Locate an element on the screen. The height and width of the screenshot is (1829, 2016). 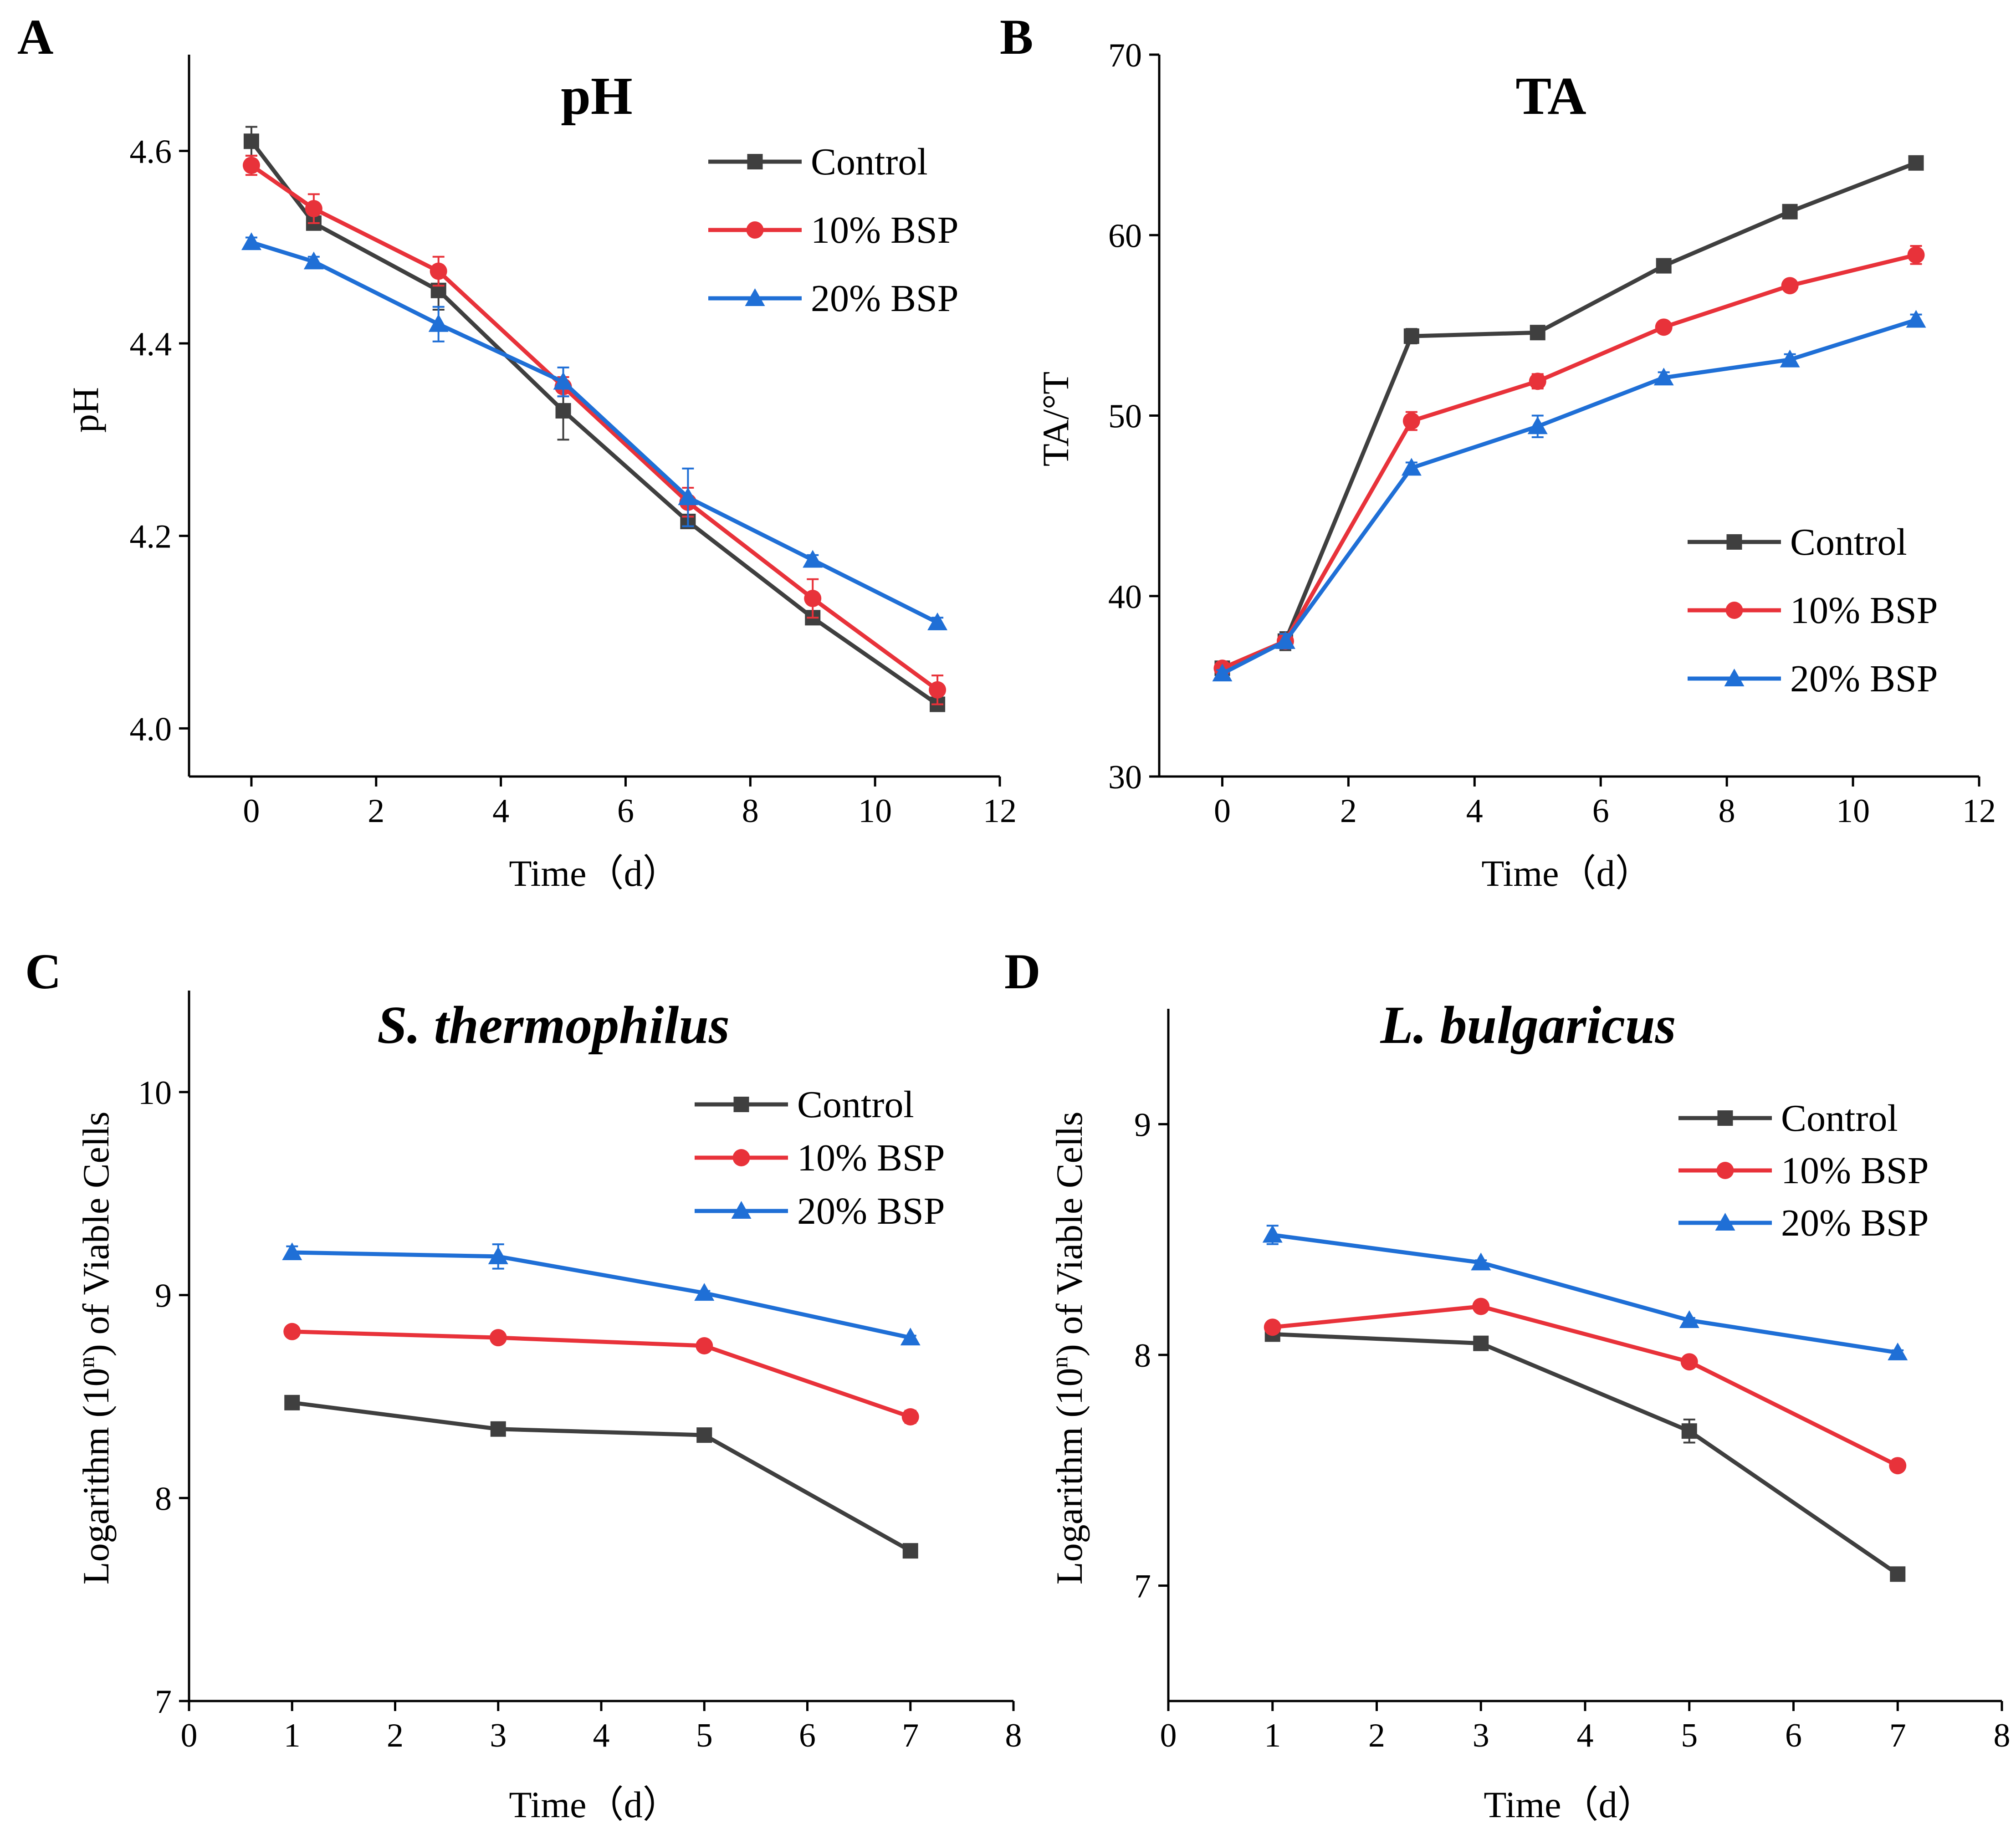
chart-title: L. bulgaricus is located at coordinates (1528, 1025).